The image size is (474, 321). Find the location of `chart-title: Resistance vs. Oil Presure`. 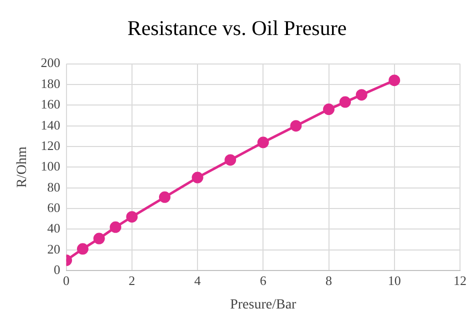

chart-title: Resistance vs. Oil Presure is located at coordinates (237, 28).